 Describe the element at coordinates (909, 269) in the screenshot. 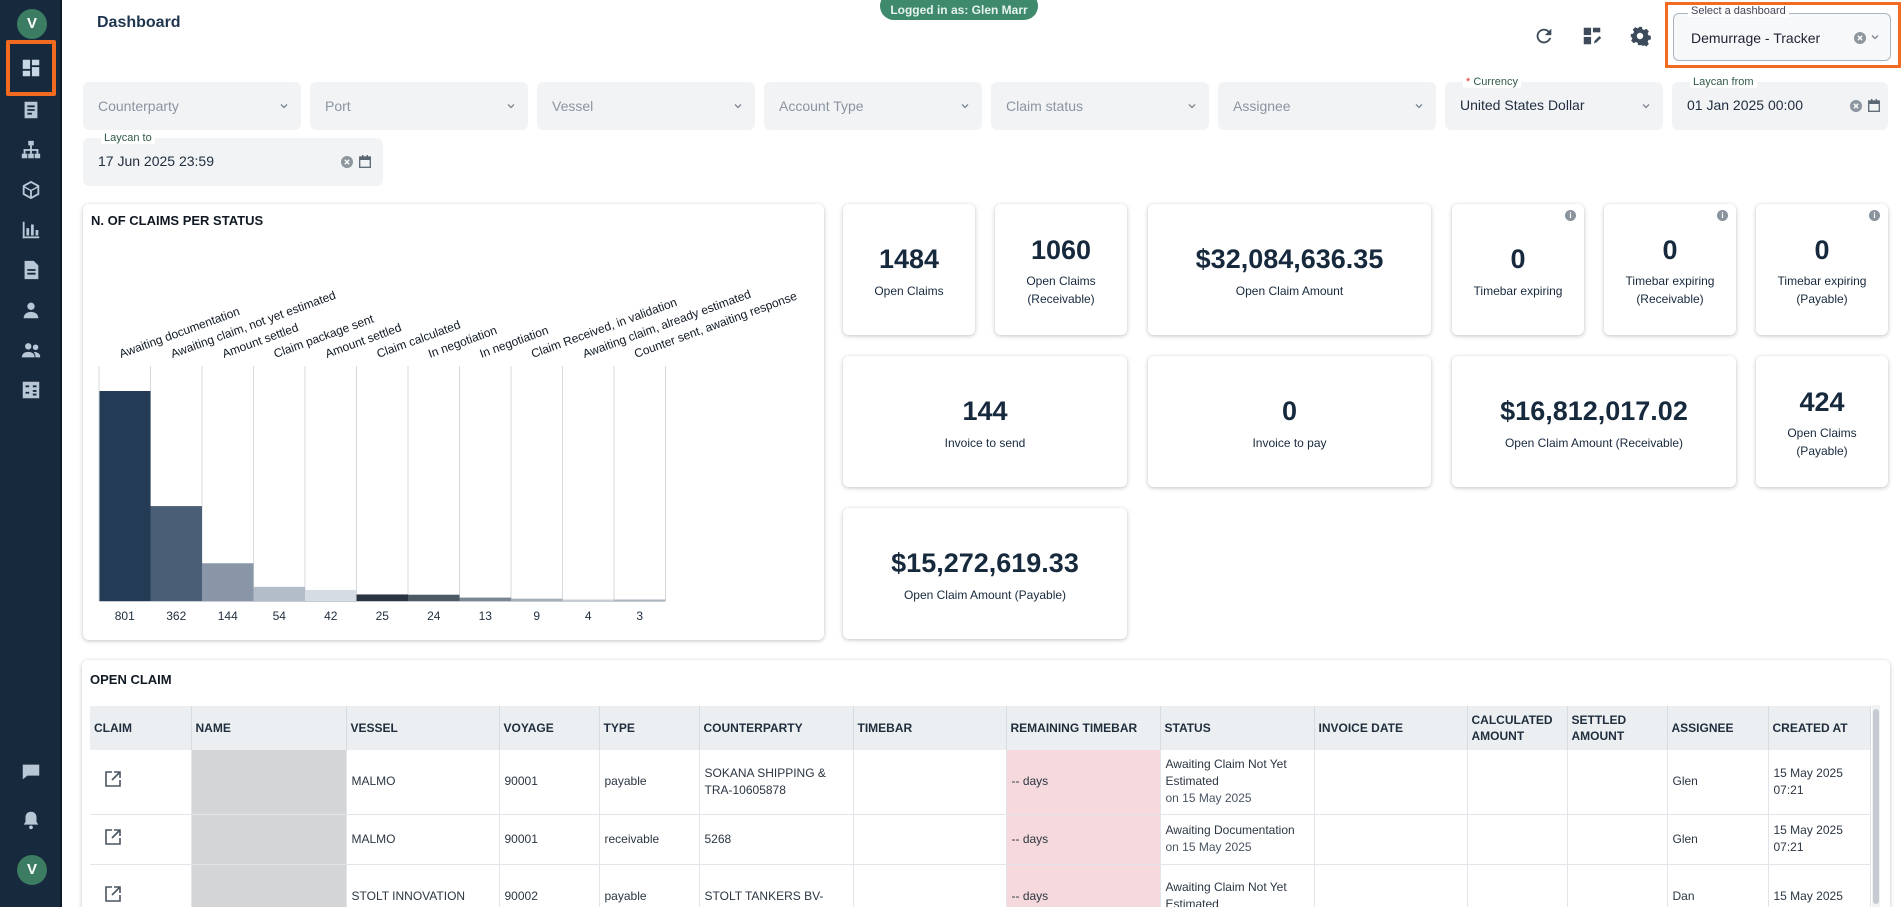

I see `kpi-open-claims: 1484 Open Claims` at that location.